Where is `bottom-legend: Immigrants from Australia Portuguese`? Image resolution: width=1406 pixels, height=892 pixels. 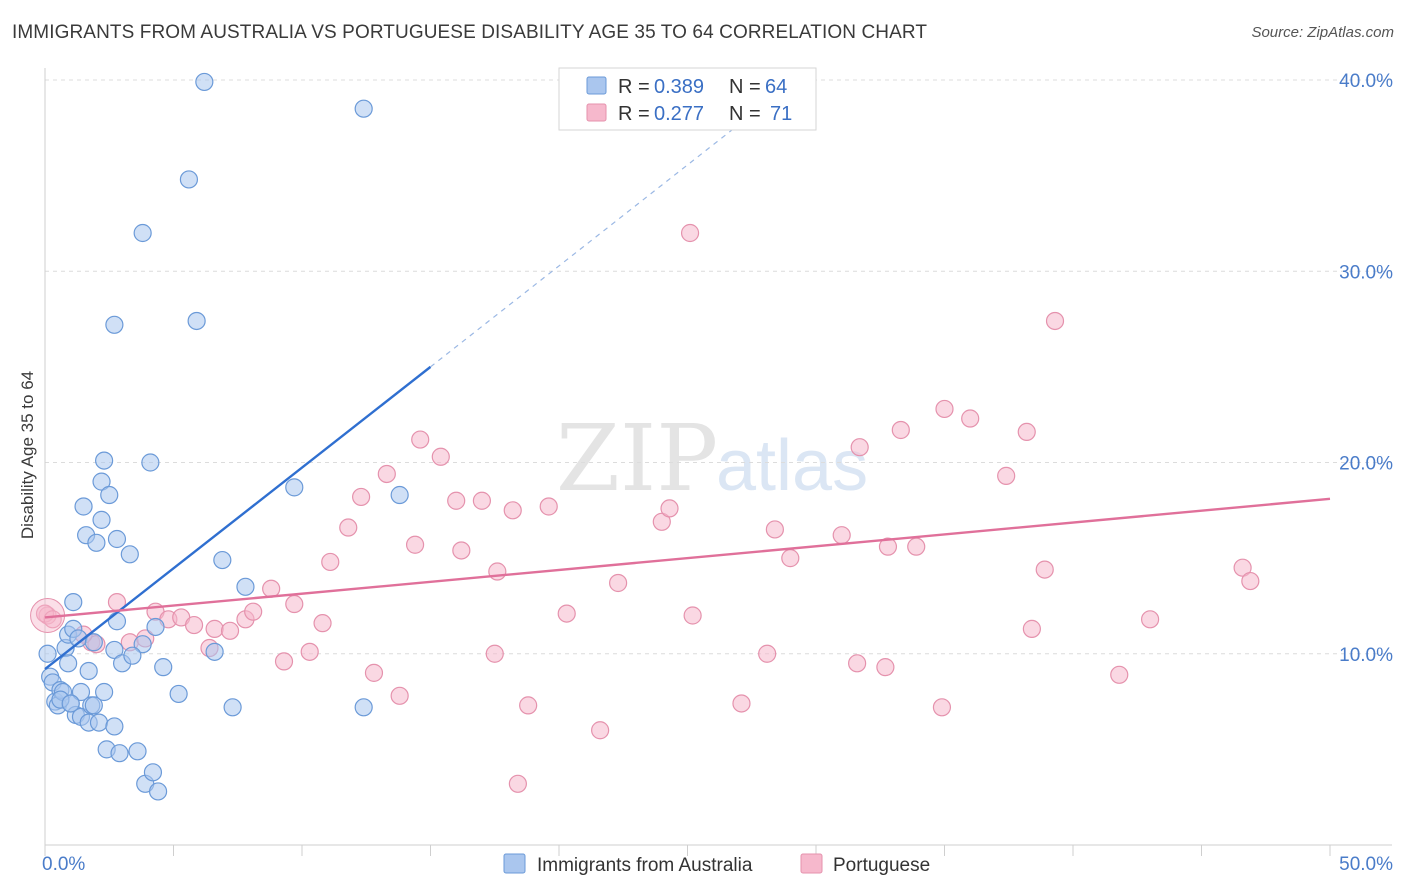
bottom-legend: Immigrants from Australia Portuguese is located at coordinates (716, 864).